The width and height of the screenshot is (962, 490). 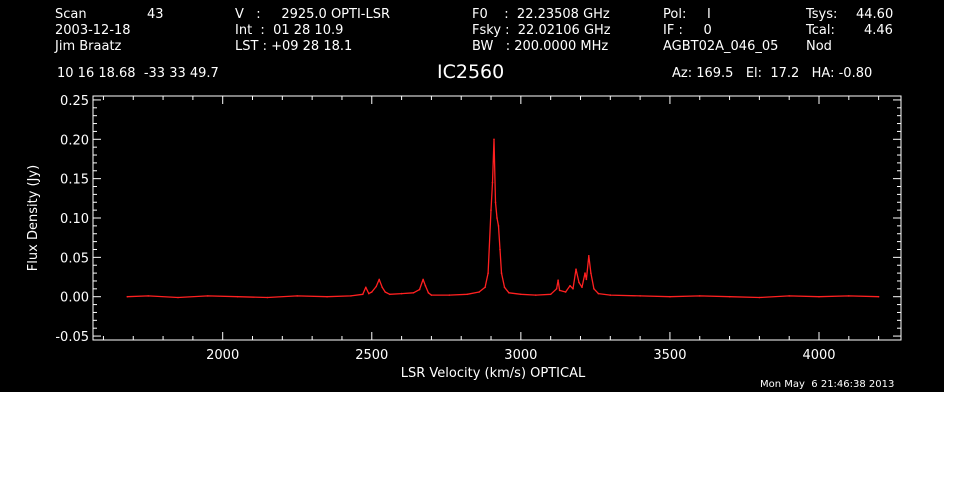 I want to click on pointing-info: Az: 169.5 El: 17.2 HA: -0.80, so click(x=772, y=73).